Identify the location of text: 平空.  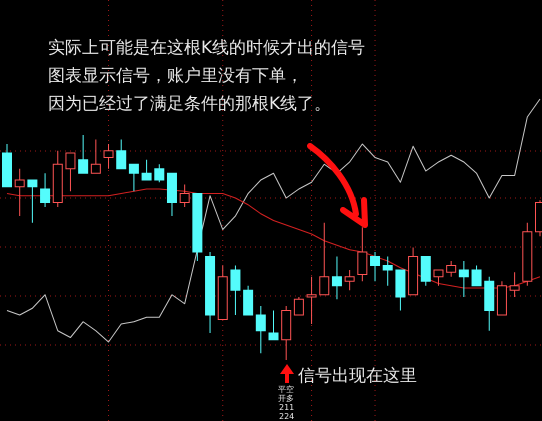
(286, 389).